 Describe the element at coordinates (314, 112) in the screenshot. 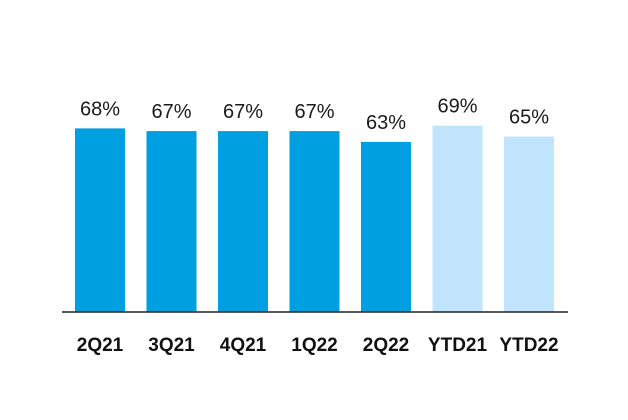

I see `value-label-1q22: 67%` at that location.